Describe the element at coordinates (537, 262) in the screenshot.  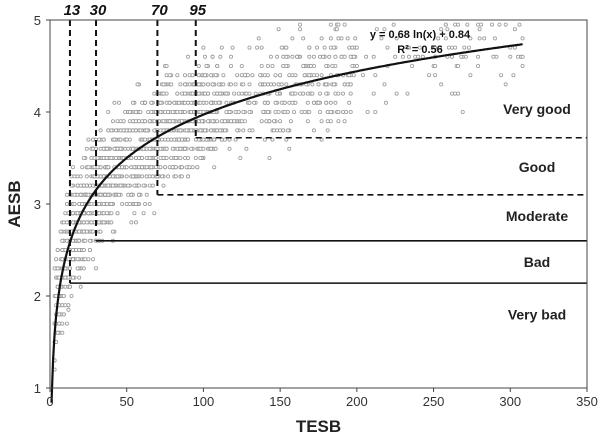
I see `band-label-bad: Bad` at that location.